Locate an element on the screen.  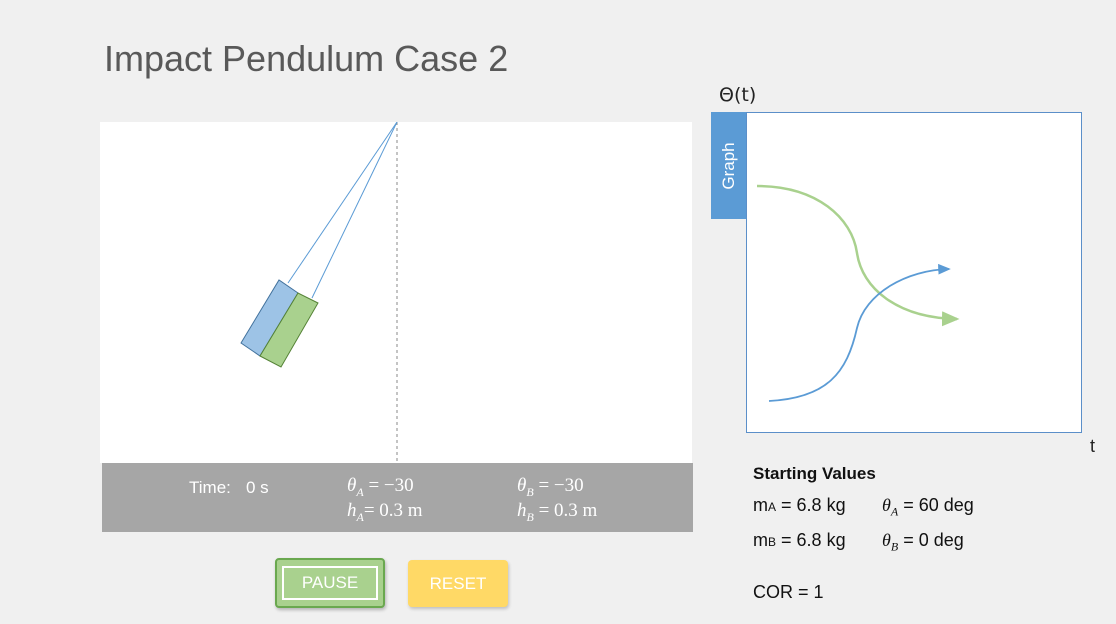
mass-b-readout: mB = 6.8 kg is located at coordinates (799, 540).